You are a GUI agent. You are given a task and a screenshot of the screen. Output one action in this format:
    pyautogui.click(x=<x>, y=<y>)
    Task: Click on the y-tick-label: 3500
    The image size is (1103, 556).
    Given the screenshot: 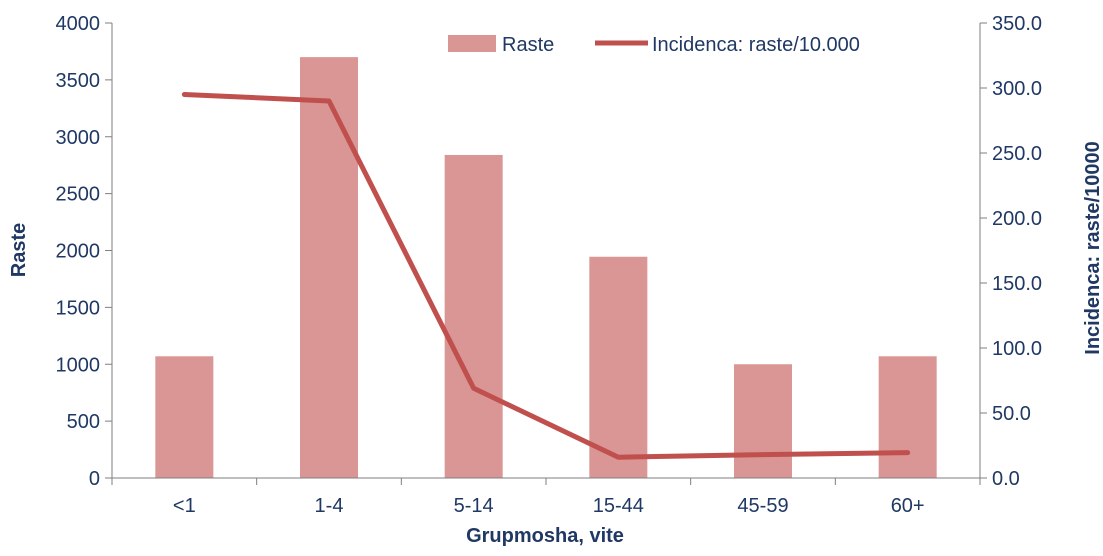 What is the action you would take?
    pyautogui.click(x=78, y=81)
    